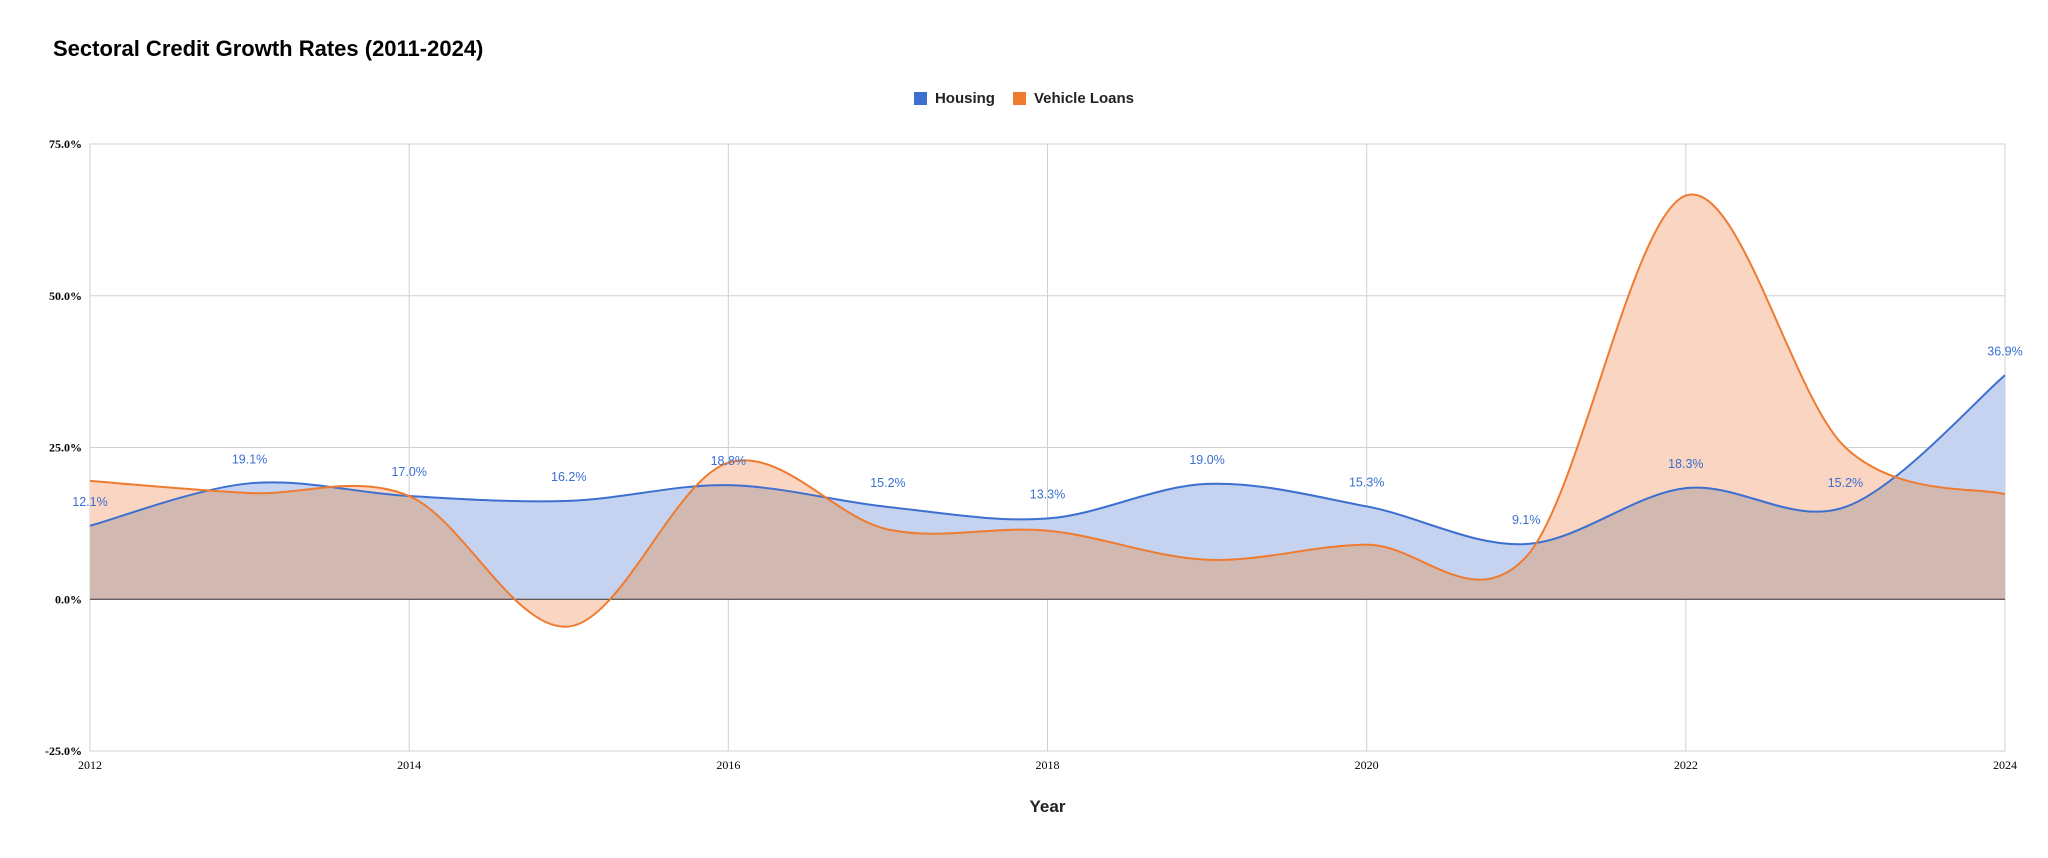 The width and height of the screenshot is (2048, 858). Describe the element at coordinates (409, 765) in the screenshot. I see `x-tick-label: 2014` at that location.